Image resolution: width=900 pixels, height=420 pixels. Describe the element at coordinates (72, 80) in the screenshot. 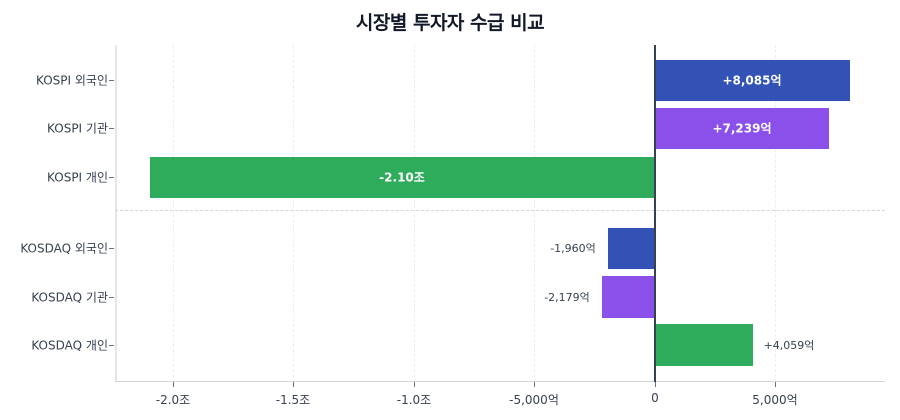

I see `y-tick-label: KOSPI 외국인` at that location.